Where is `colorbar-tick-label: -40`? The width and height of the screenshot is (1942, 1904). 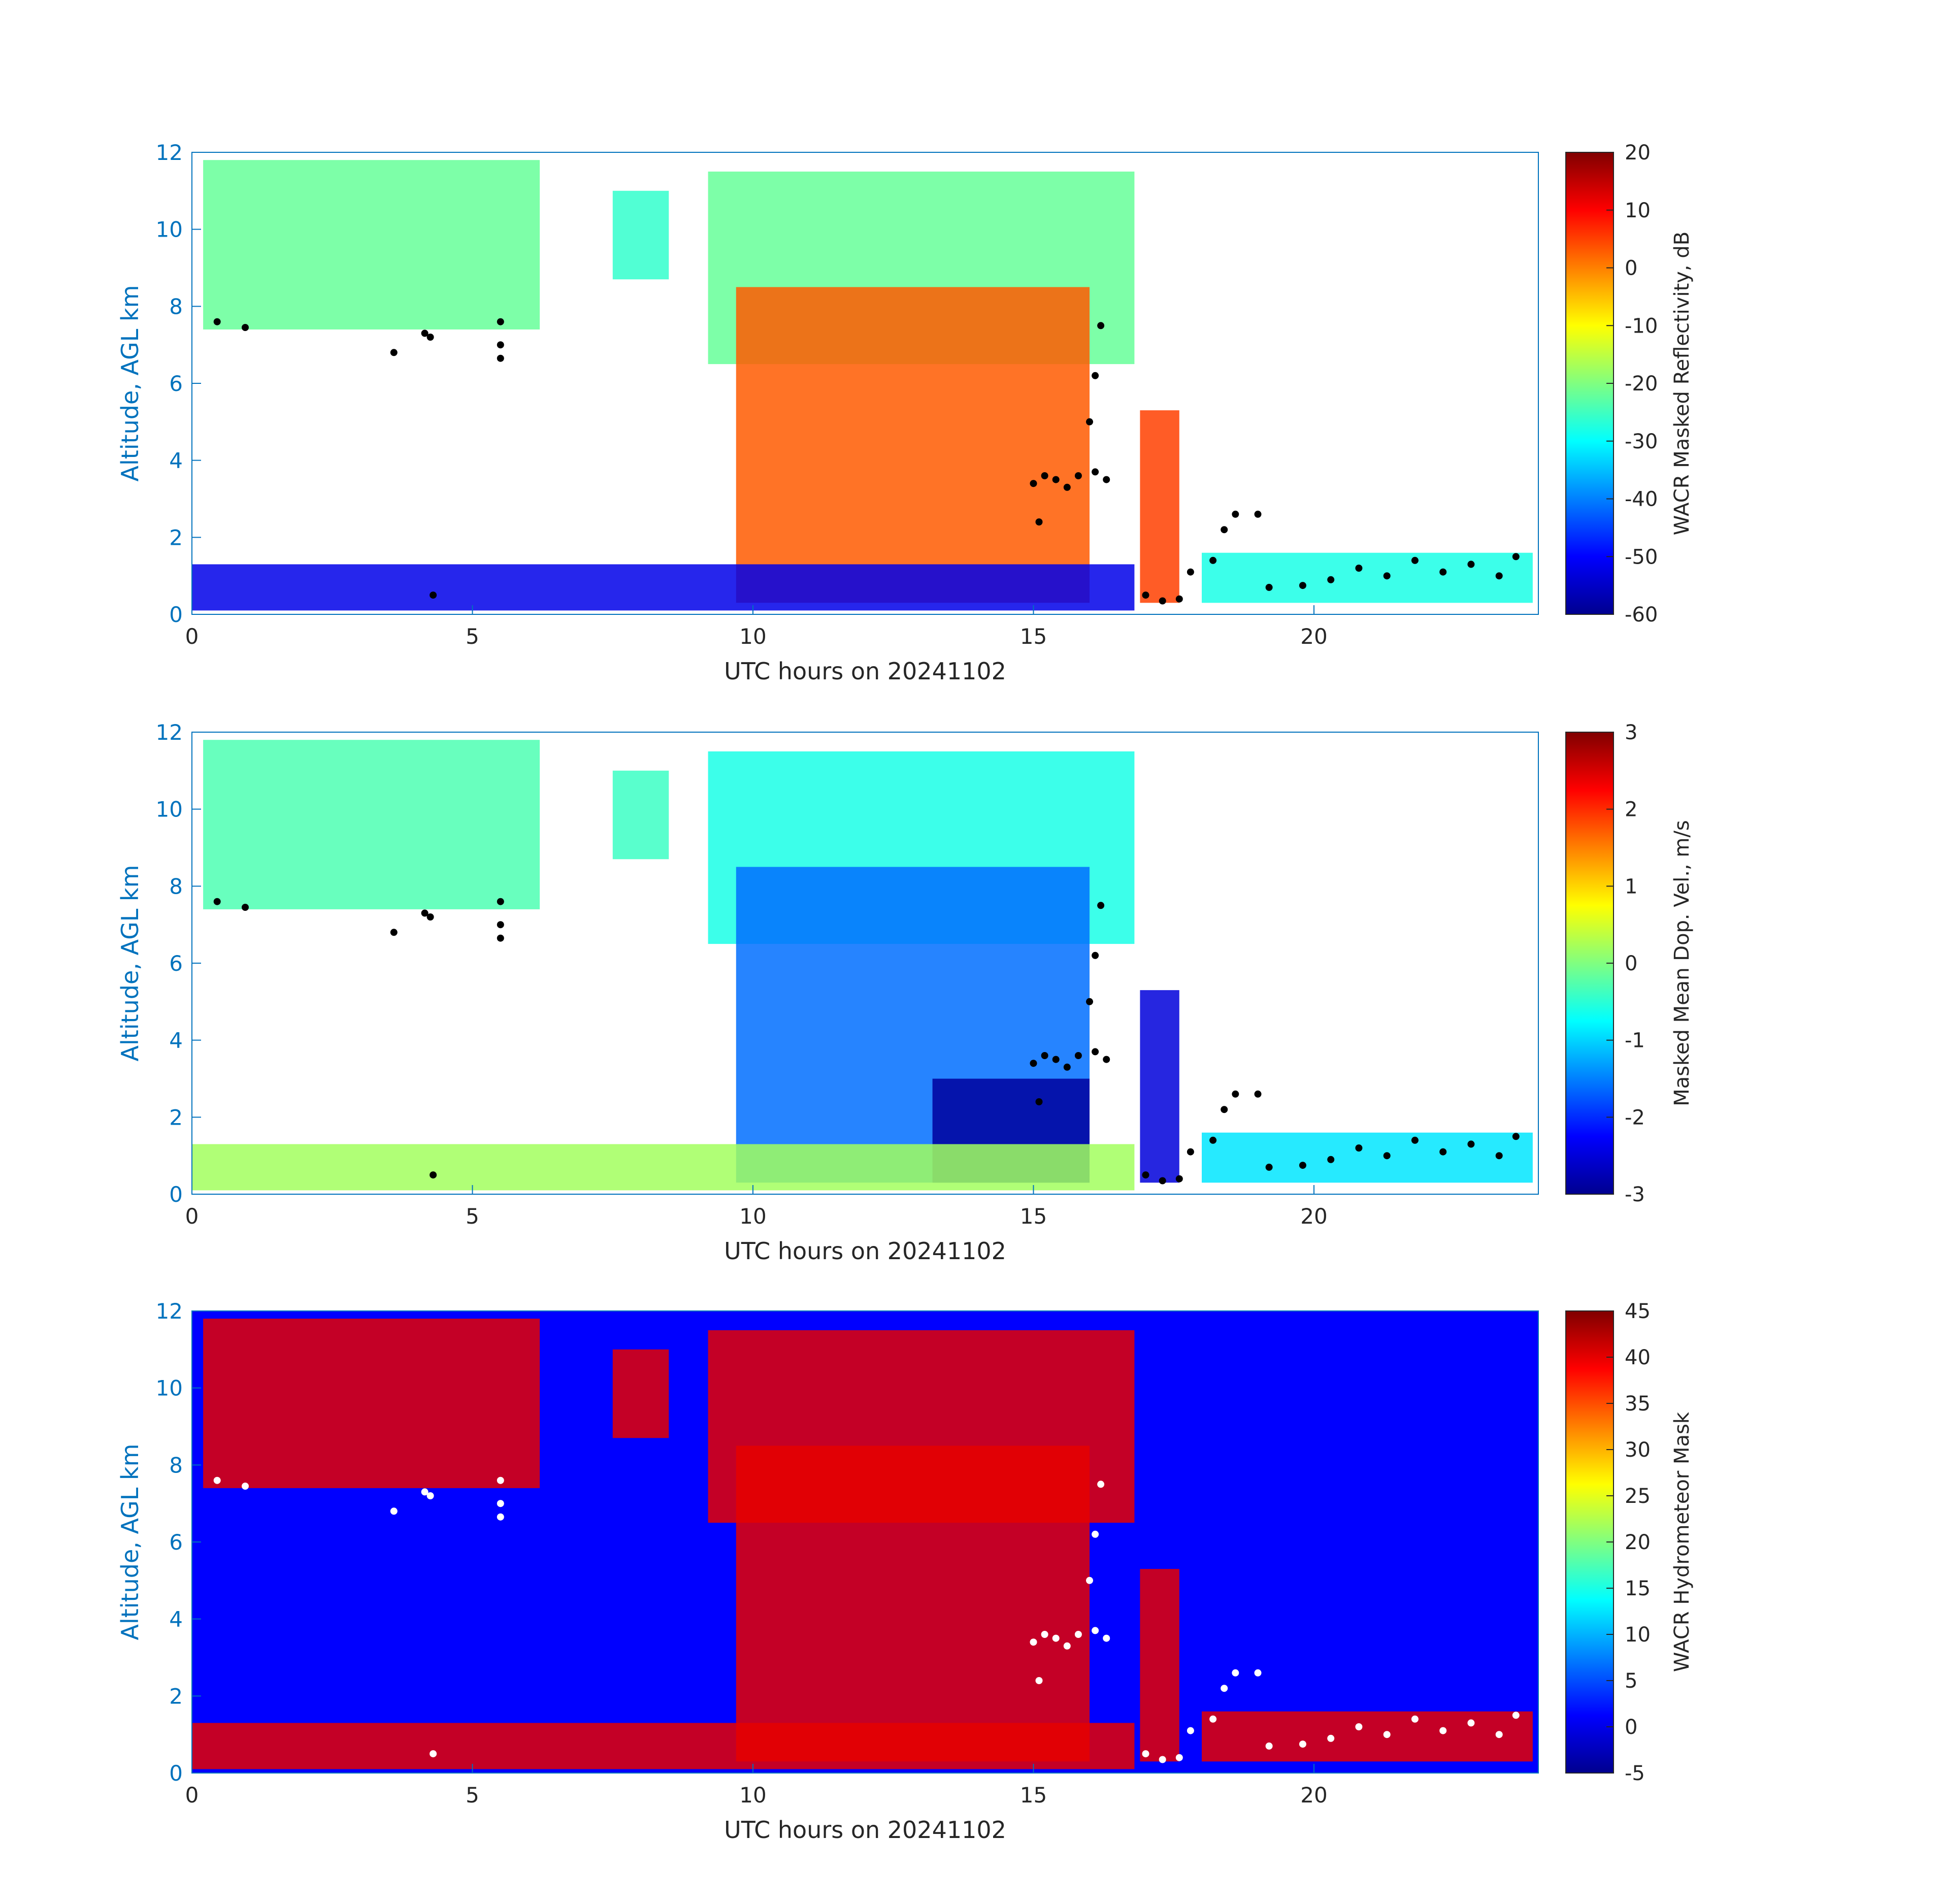
colorbar-tick-label: -40 is located at coordinates (1641, 500).